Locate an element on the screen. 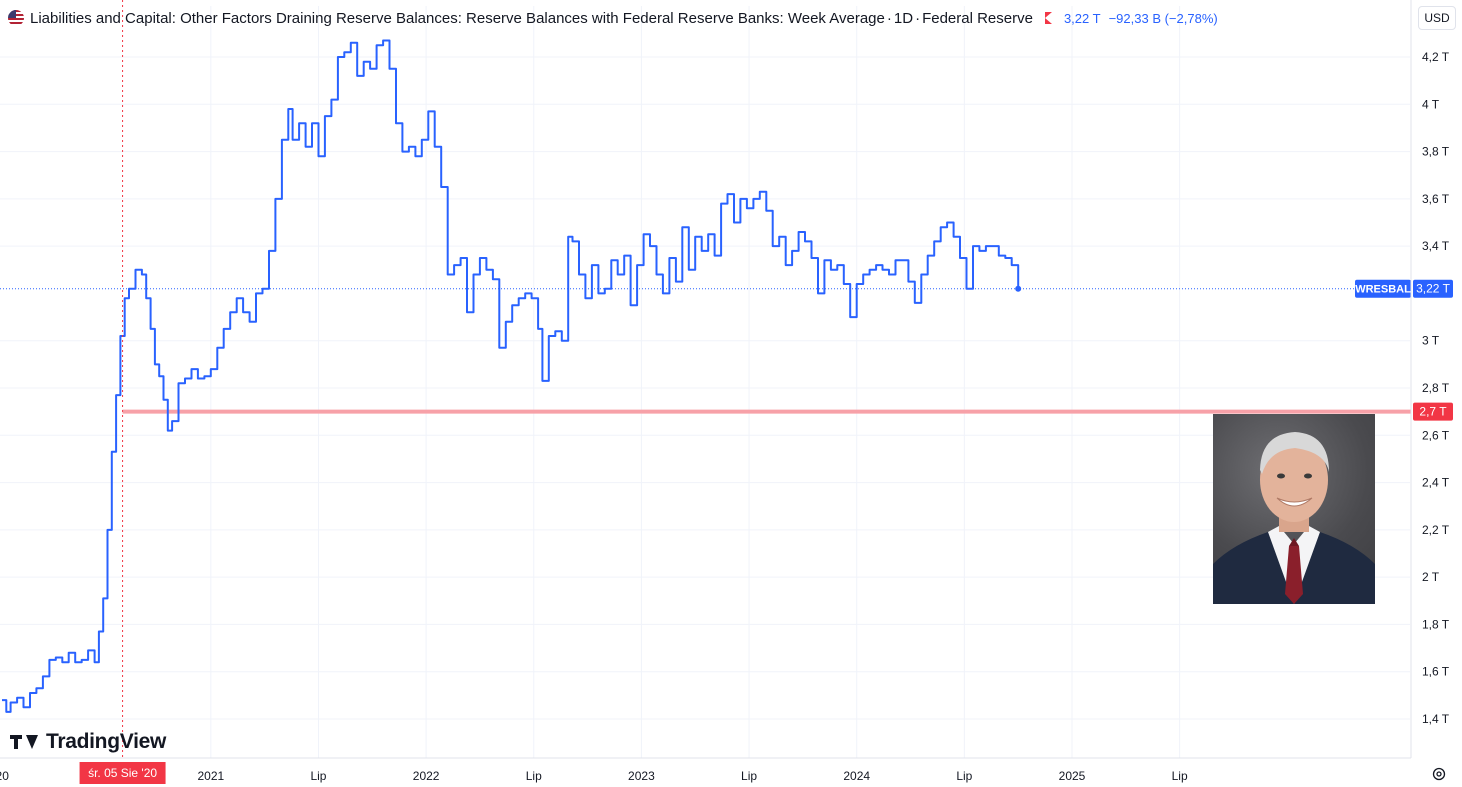  x-tick-label-10: Lip is located at coordinates (1180, 776).